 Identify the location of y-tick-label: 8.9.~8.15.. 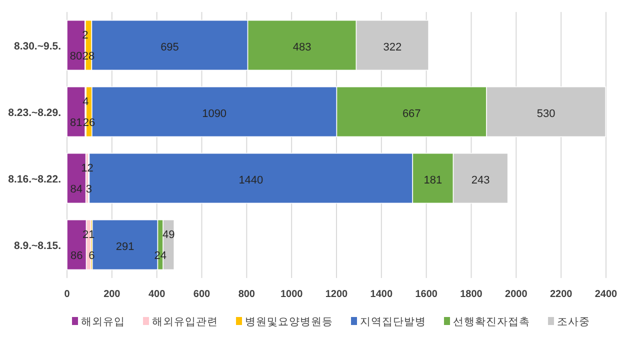
(38, 246).